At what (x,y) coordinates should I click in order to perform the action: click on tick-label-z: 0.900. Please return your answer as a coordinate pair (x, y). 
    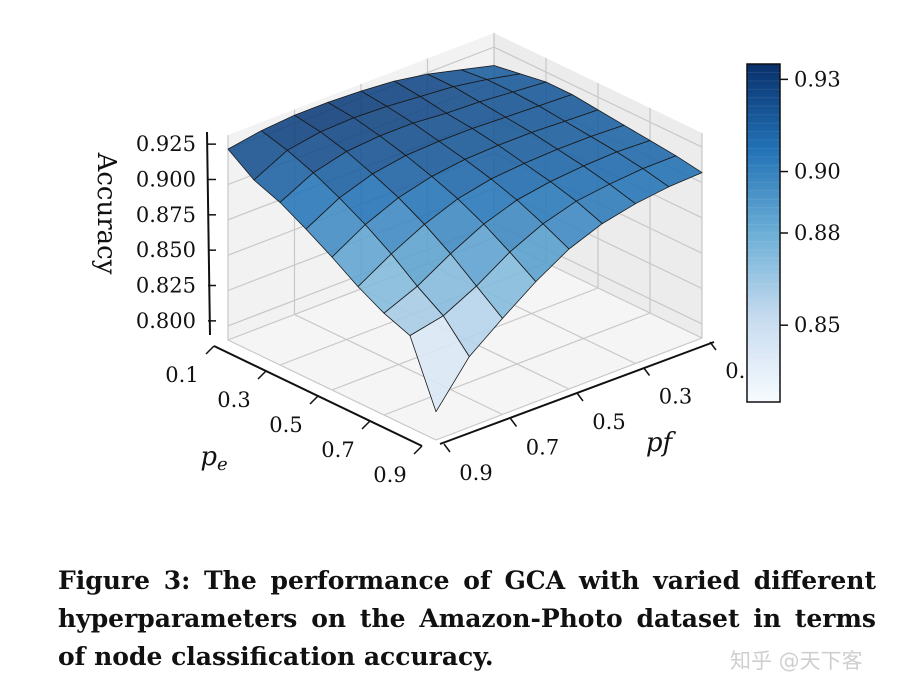
    Looking at the image, I should click on (166, 180).